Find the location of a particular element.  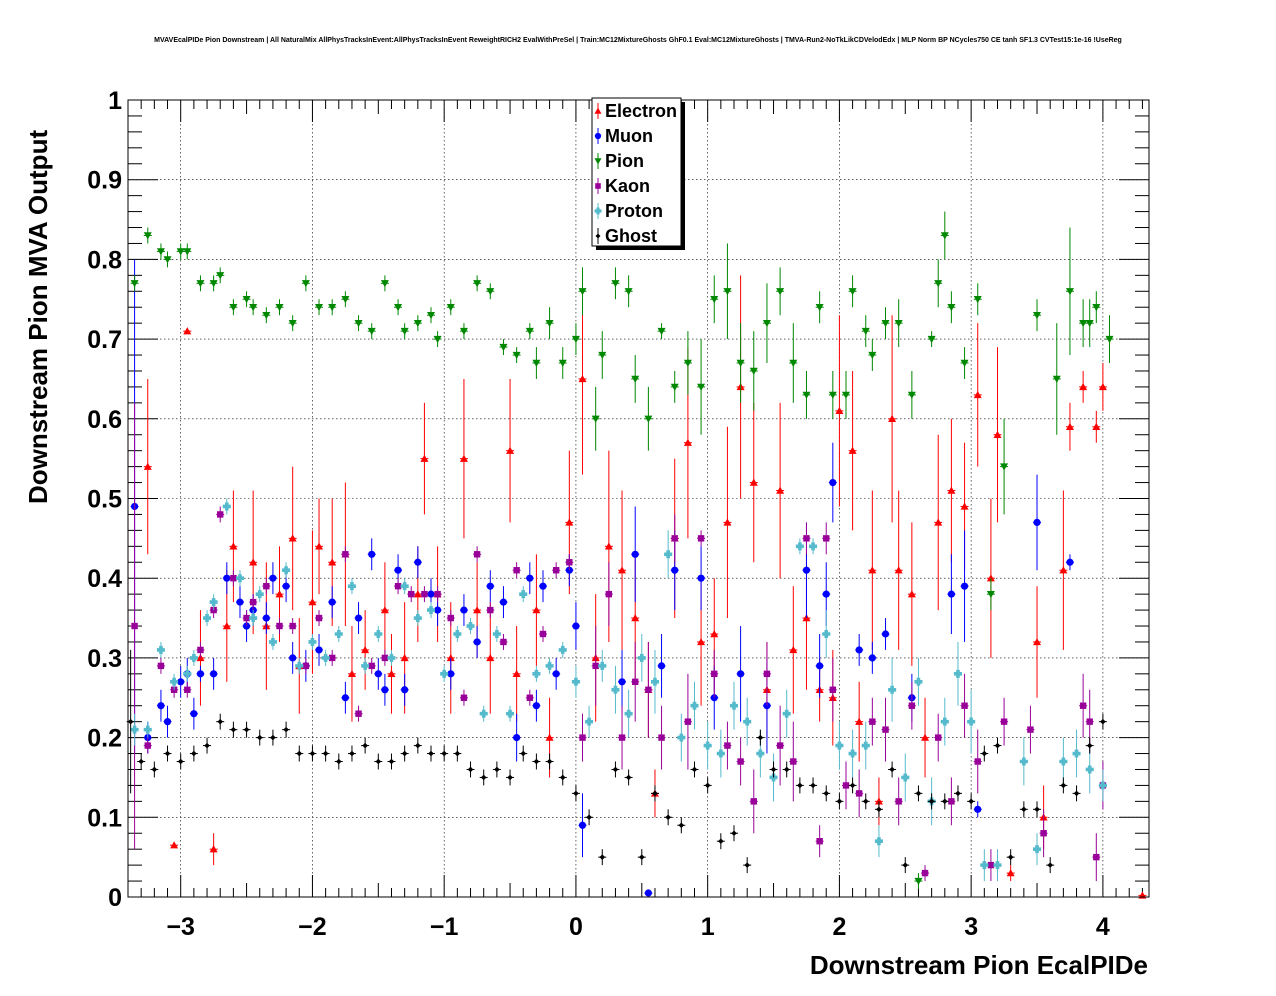

y-tick-label: 0.2 is located at coordinates (104, 739).